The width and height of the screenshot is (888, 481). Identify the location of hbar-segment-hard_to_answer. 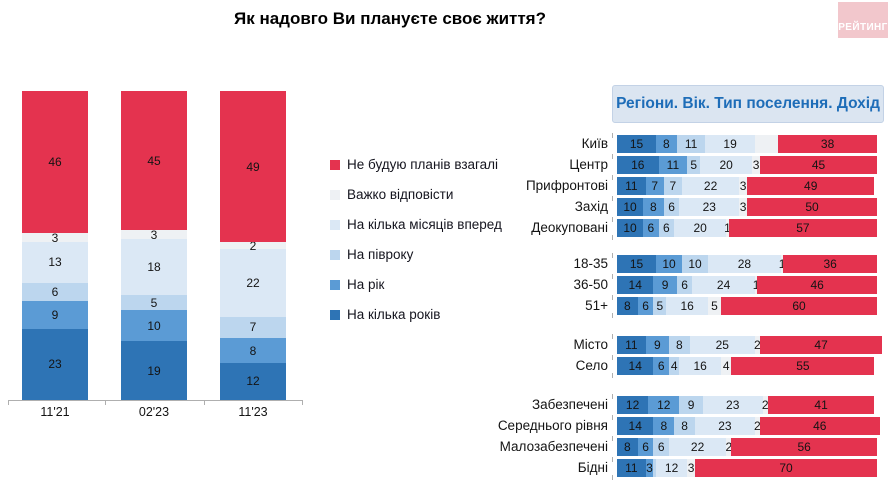
(766, 144).